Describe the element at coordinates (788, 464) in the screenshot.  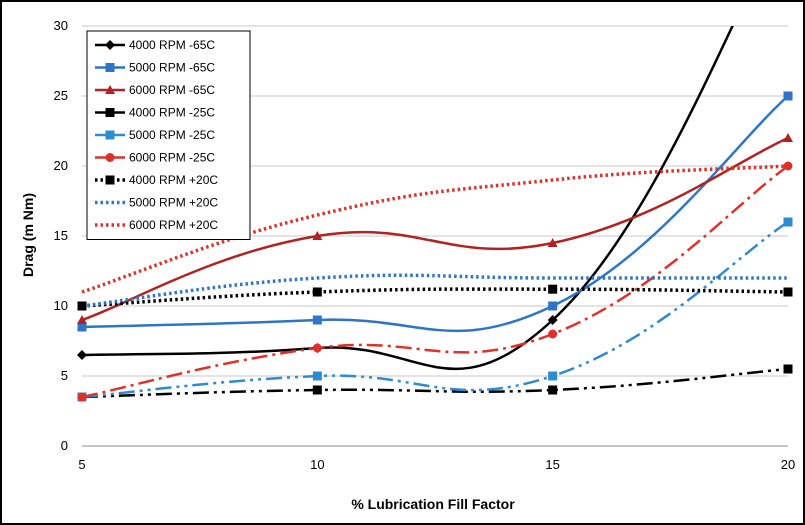
I see `x-tick-label: 20` at that location.